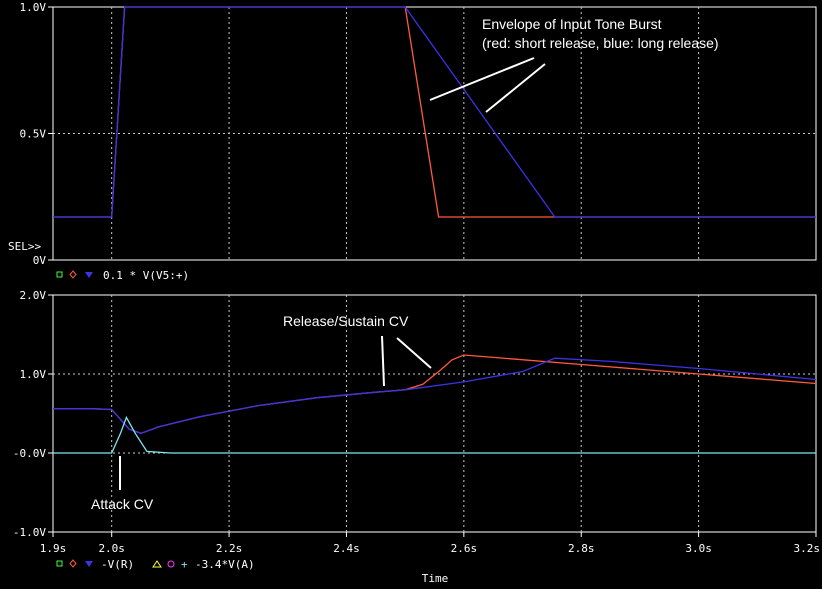 The image size is (822, 589). I want to click on bottom-y-tick-label: -0.0V, so click(29, 453).